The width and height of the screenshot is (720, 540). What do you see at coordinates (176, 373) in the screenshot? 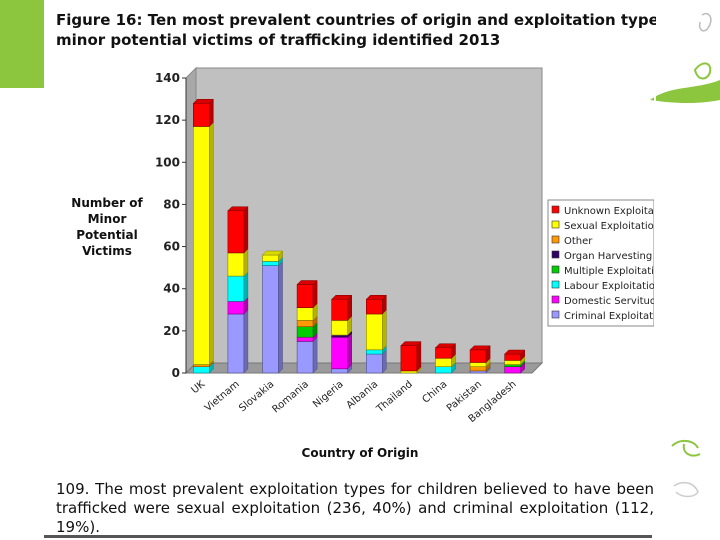
I see `y-tick-label: 0` at bounding box center [176, 373].